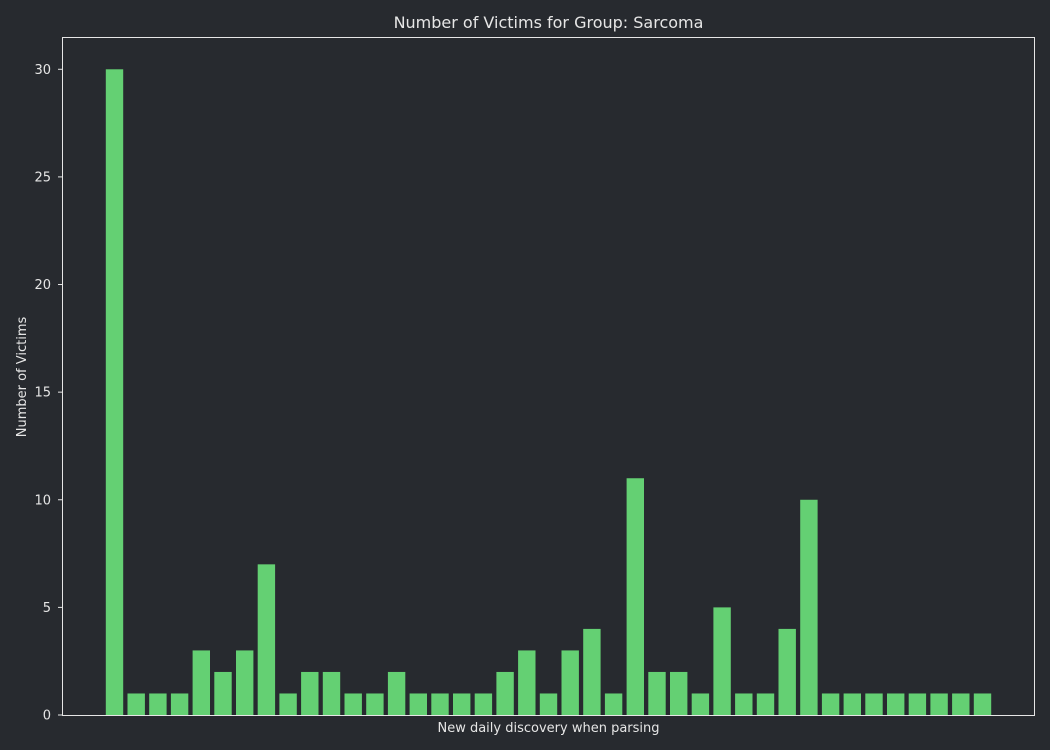 The image size is (1050, 750). What do you see at coordinates (42, 393) in the screenshot?
I see `y-tick-label: 15` at bounding box center [42, 393].